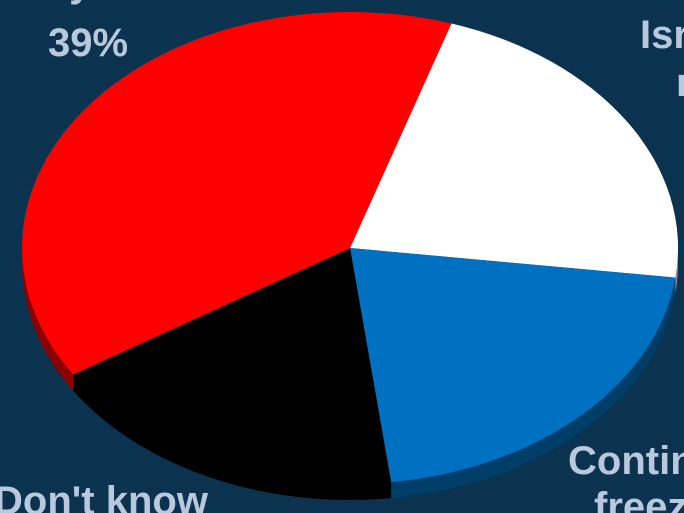 The width and height of the screenshot is (684, 513). Describe the element at coordinates (232, 437) in the screenshot. I see `pie-slice-depth` at that location.